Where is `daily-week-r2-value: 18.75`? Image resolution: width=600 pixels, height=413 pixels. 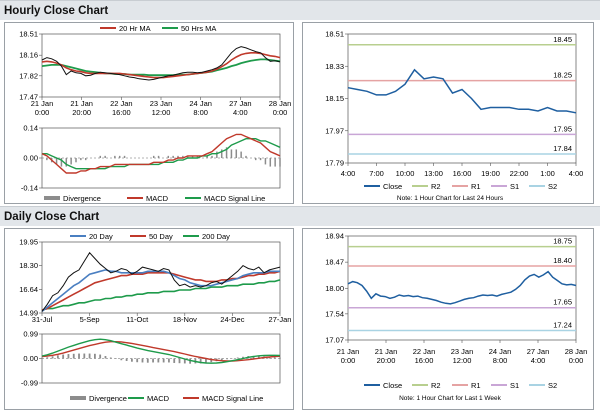
daily-week-r2-value: 18.75 is located at coordinates (562, 241).